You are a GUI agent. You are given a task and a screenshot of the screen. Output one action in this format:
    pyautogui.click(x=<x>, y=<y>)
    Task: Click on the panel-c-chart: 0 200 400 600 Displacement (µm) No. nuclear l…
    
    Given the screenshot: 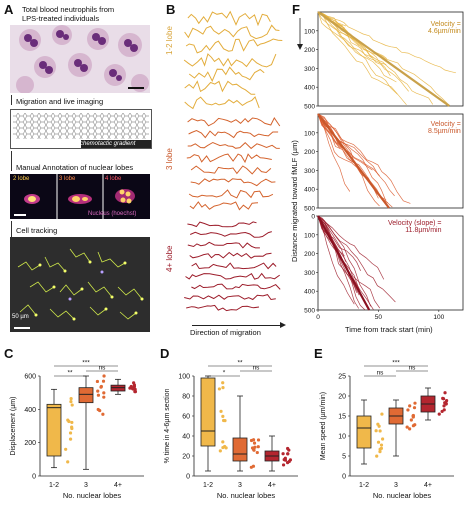 What is the action you would take?
    pyautogui.click(x=77, y=430)
    